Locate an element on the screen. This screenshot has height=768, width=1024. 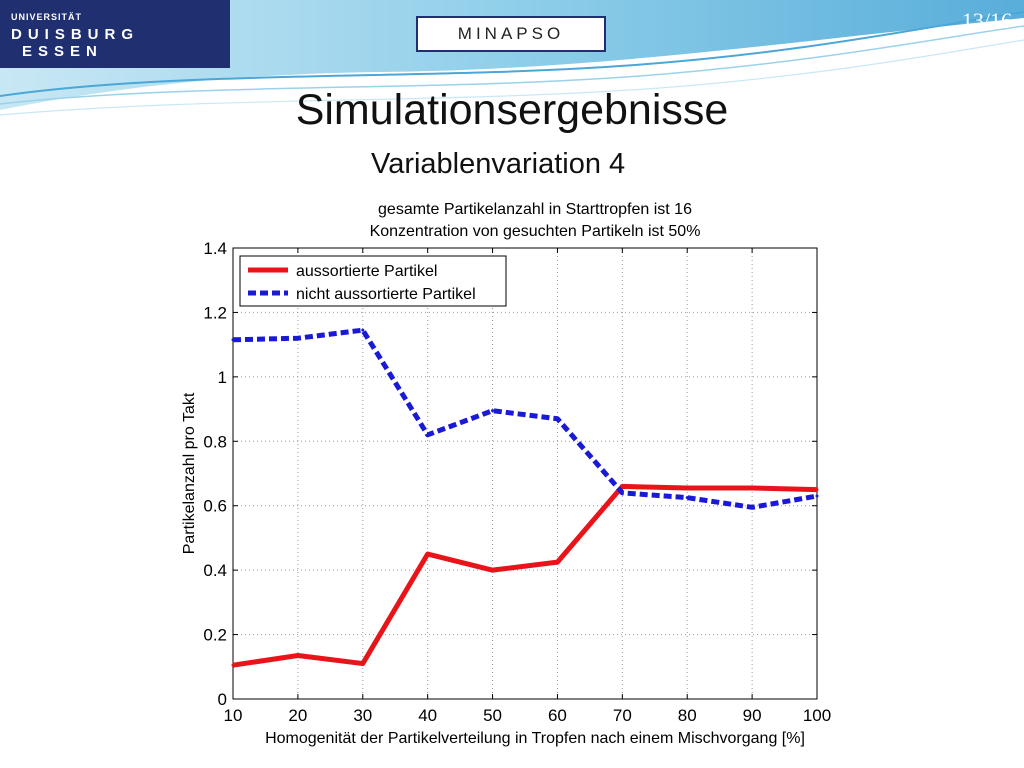
legend-label: aussortierte Partikel is located at coordinates (366, 271).